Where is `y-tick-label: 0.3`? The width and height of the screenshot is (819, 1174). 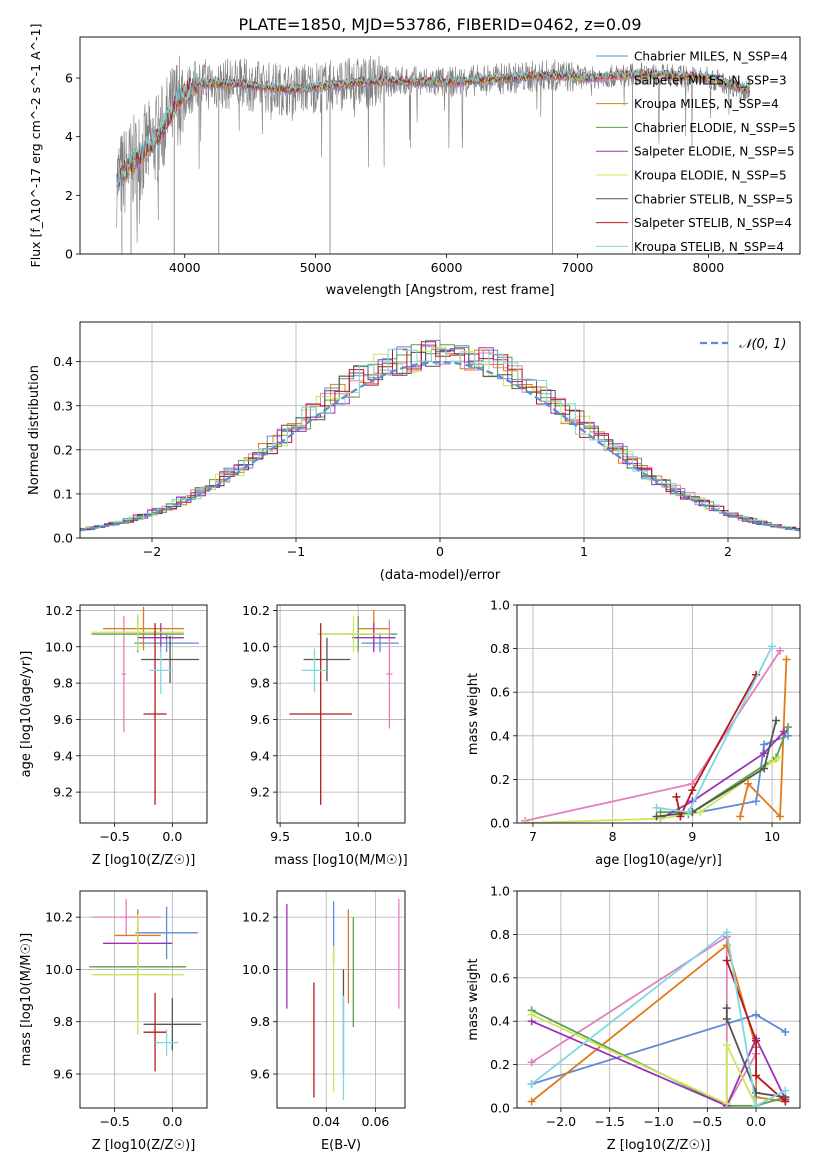
y-tick-label: 0.3 is located at coordinates (63, 405).